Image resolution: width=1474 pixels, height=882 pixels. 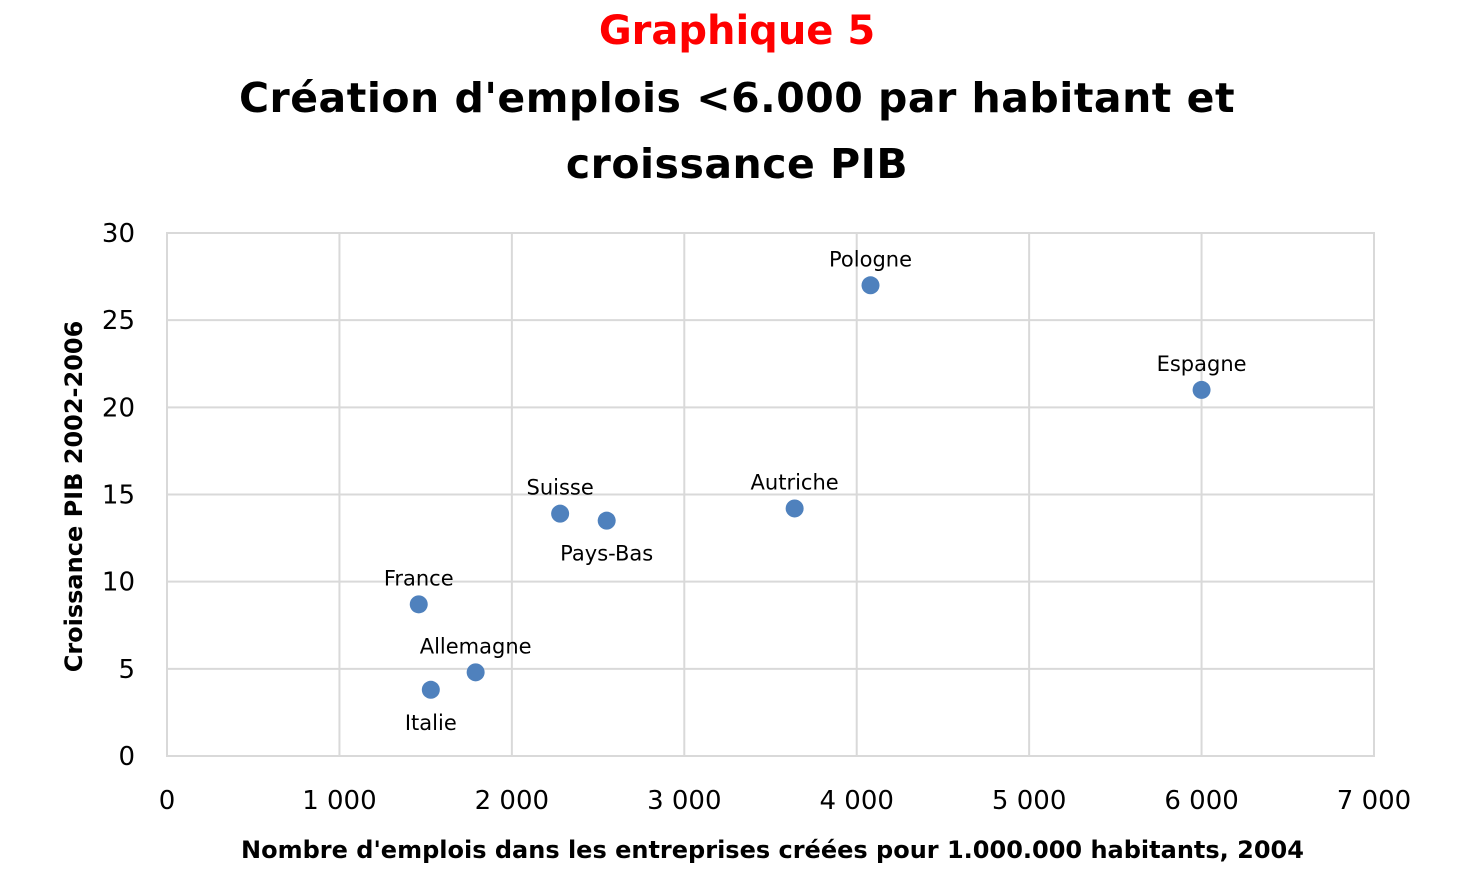 I want to click on y-tick-label: 15, so click(x=118, y=496).